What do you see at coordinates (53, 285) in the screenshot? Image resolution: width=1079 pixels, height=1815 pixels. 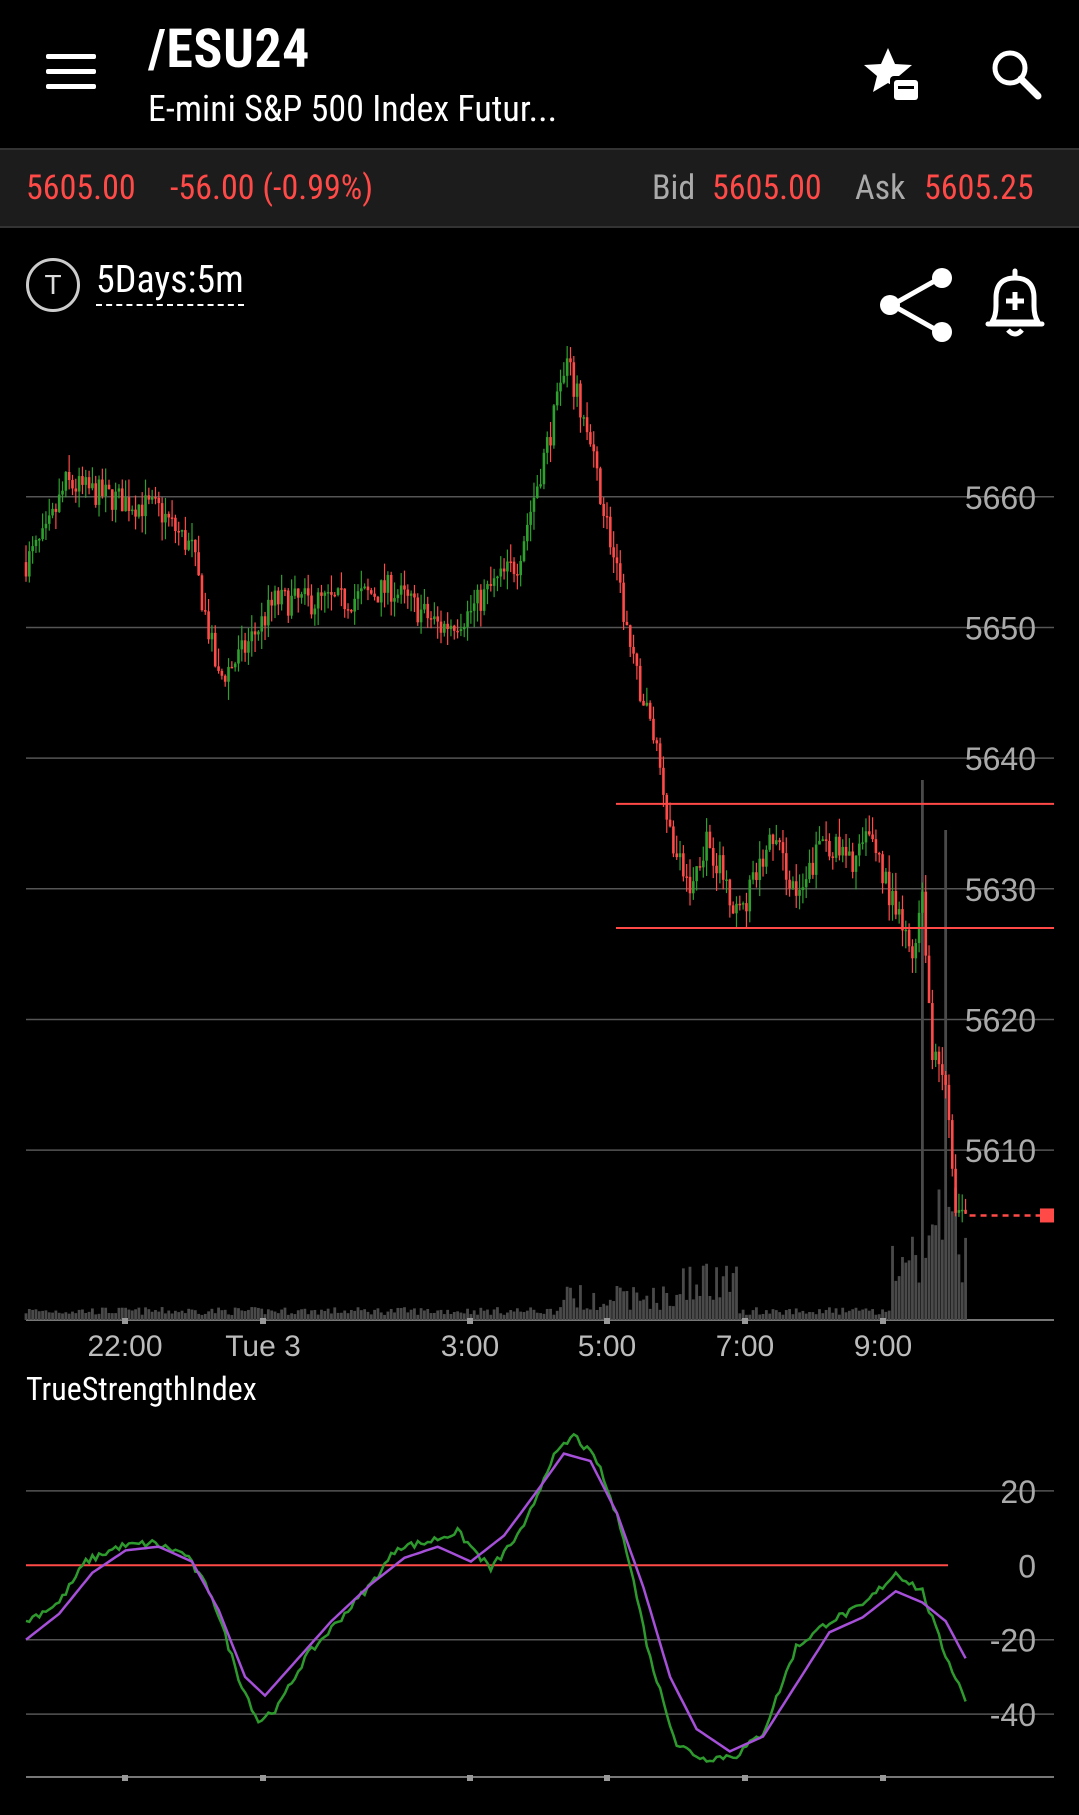 I see `chart-type-icon: T` at bounding box center [53, 285].